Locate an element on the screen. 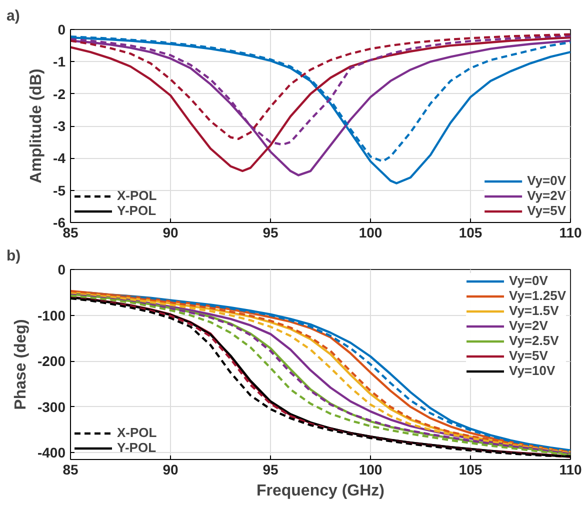  y-axis-title: Amplitude (dB) is located at coordinates (37, 126).